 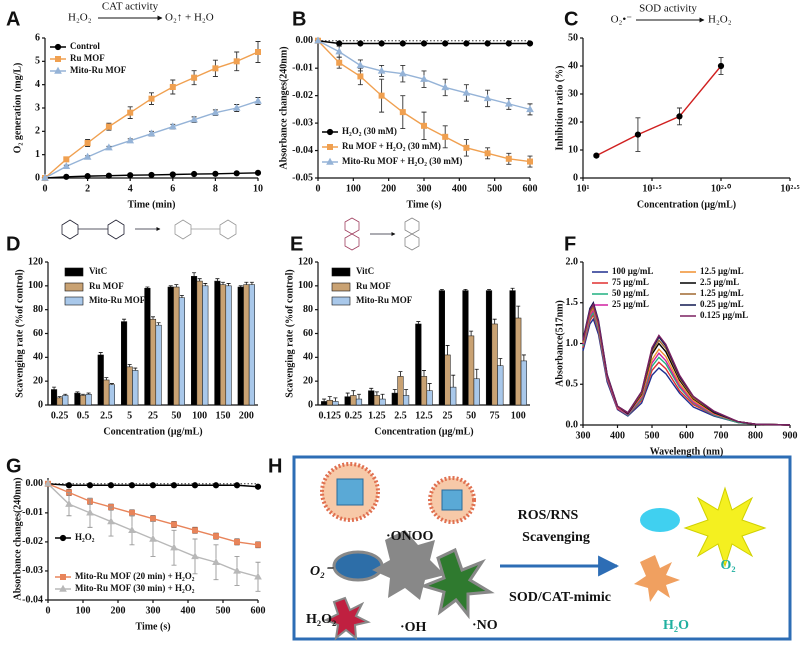 What do you see at coordinates (19, 333) in the screenshot?
I see `y-axis-label: Scavenging rate (%of control)` at bounding box center [19, 333].